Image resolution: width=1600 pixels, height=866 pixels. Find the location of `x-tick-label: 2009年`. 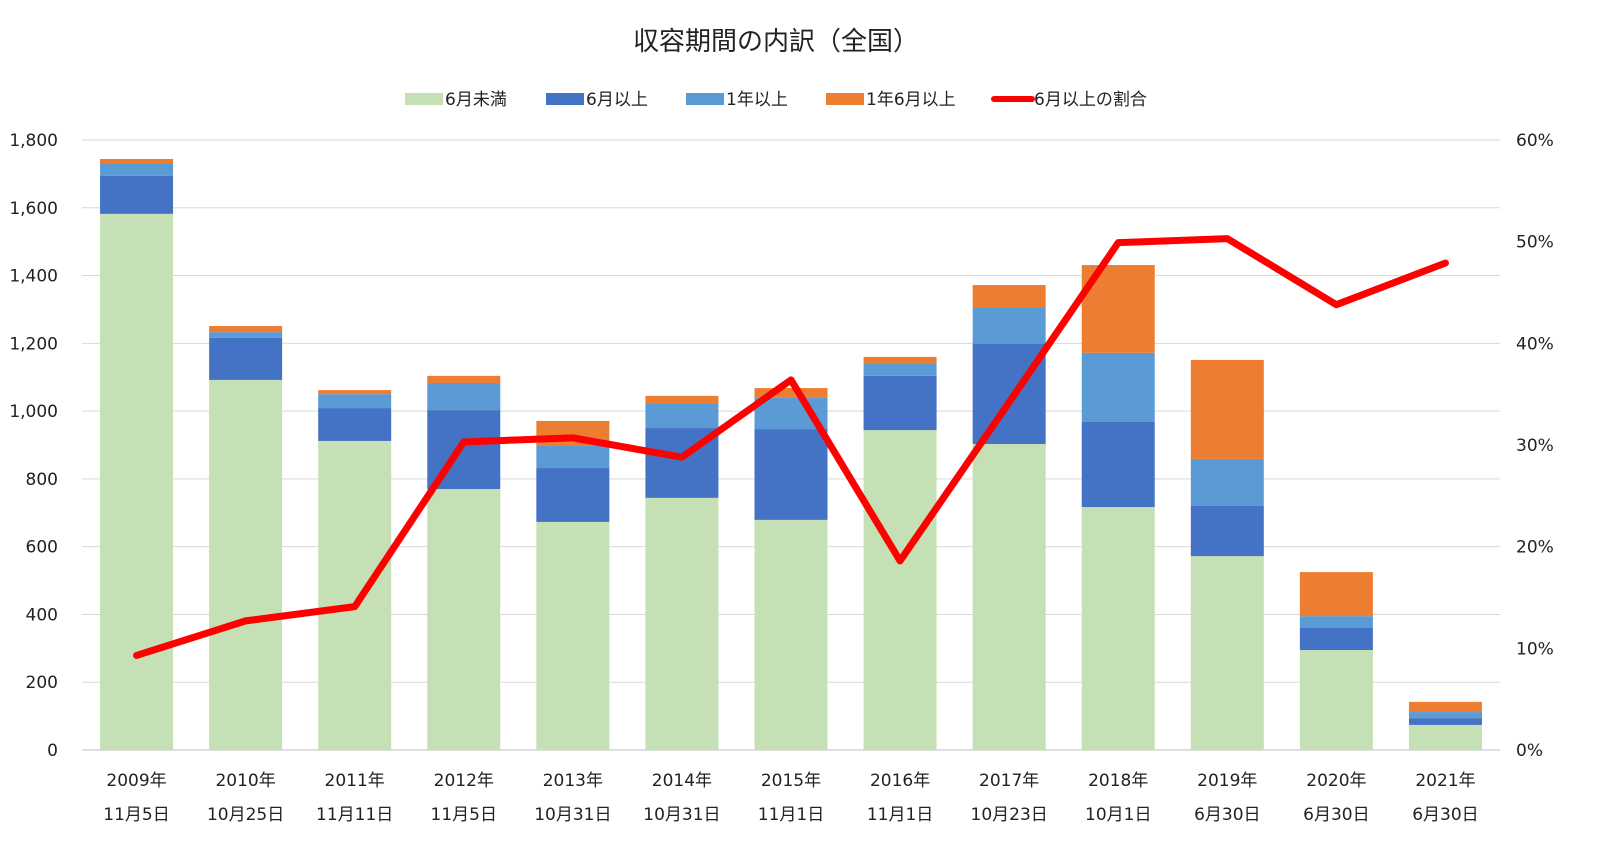

x-tick-label: 2009年 is located at coordinates (136, 781).